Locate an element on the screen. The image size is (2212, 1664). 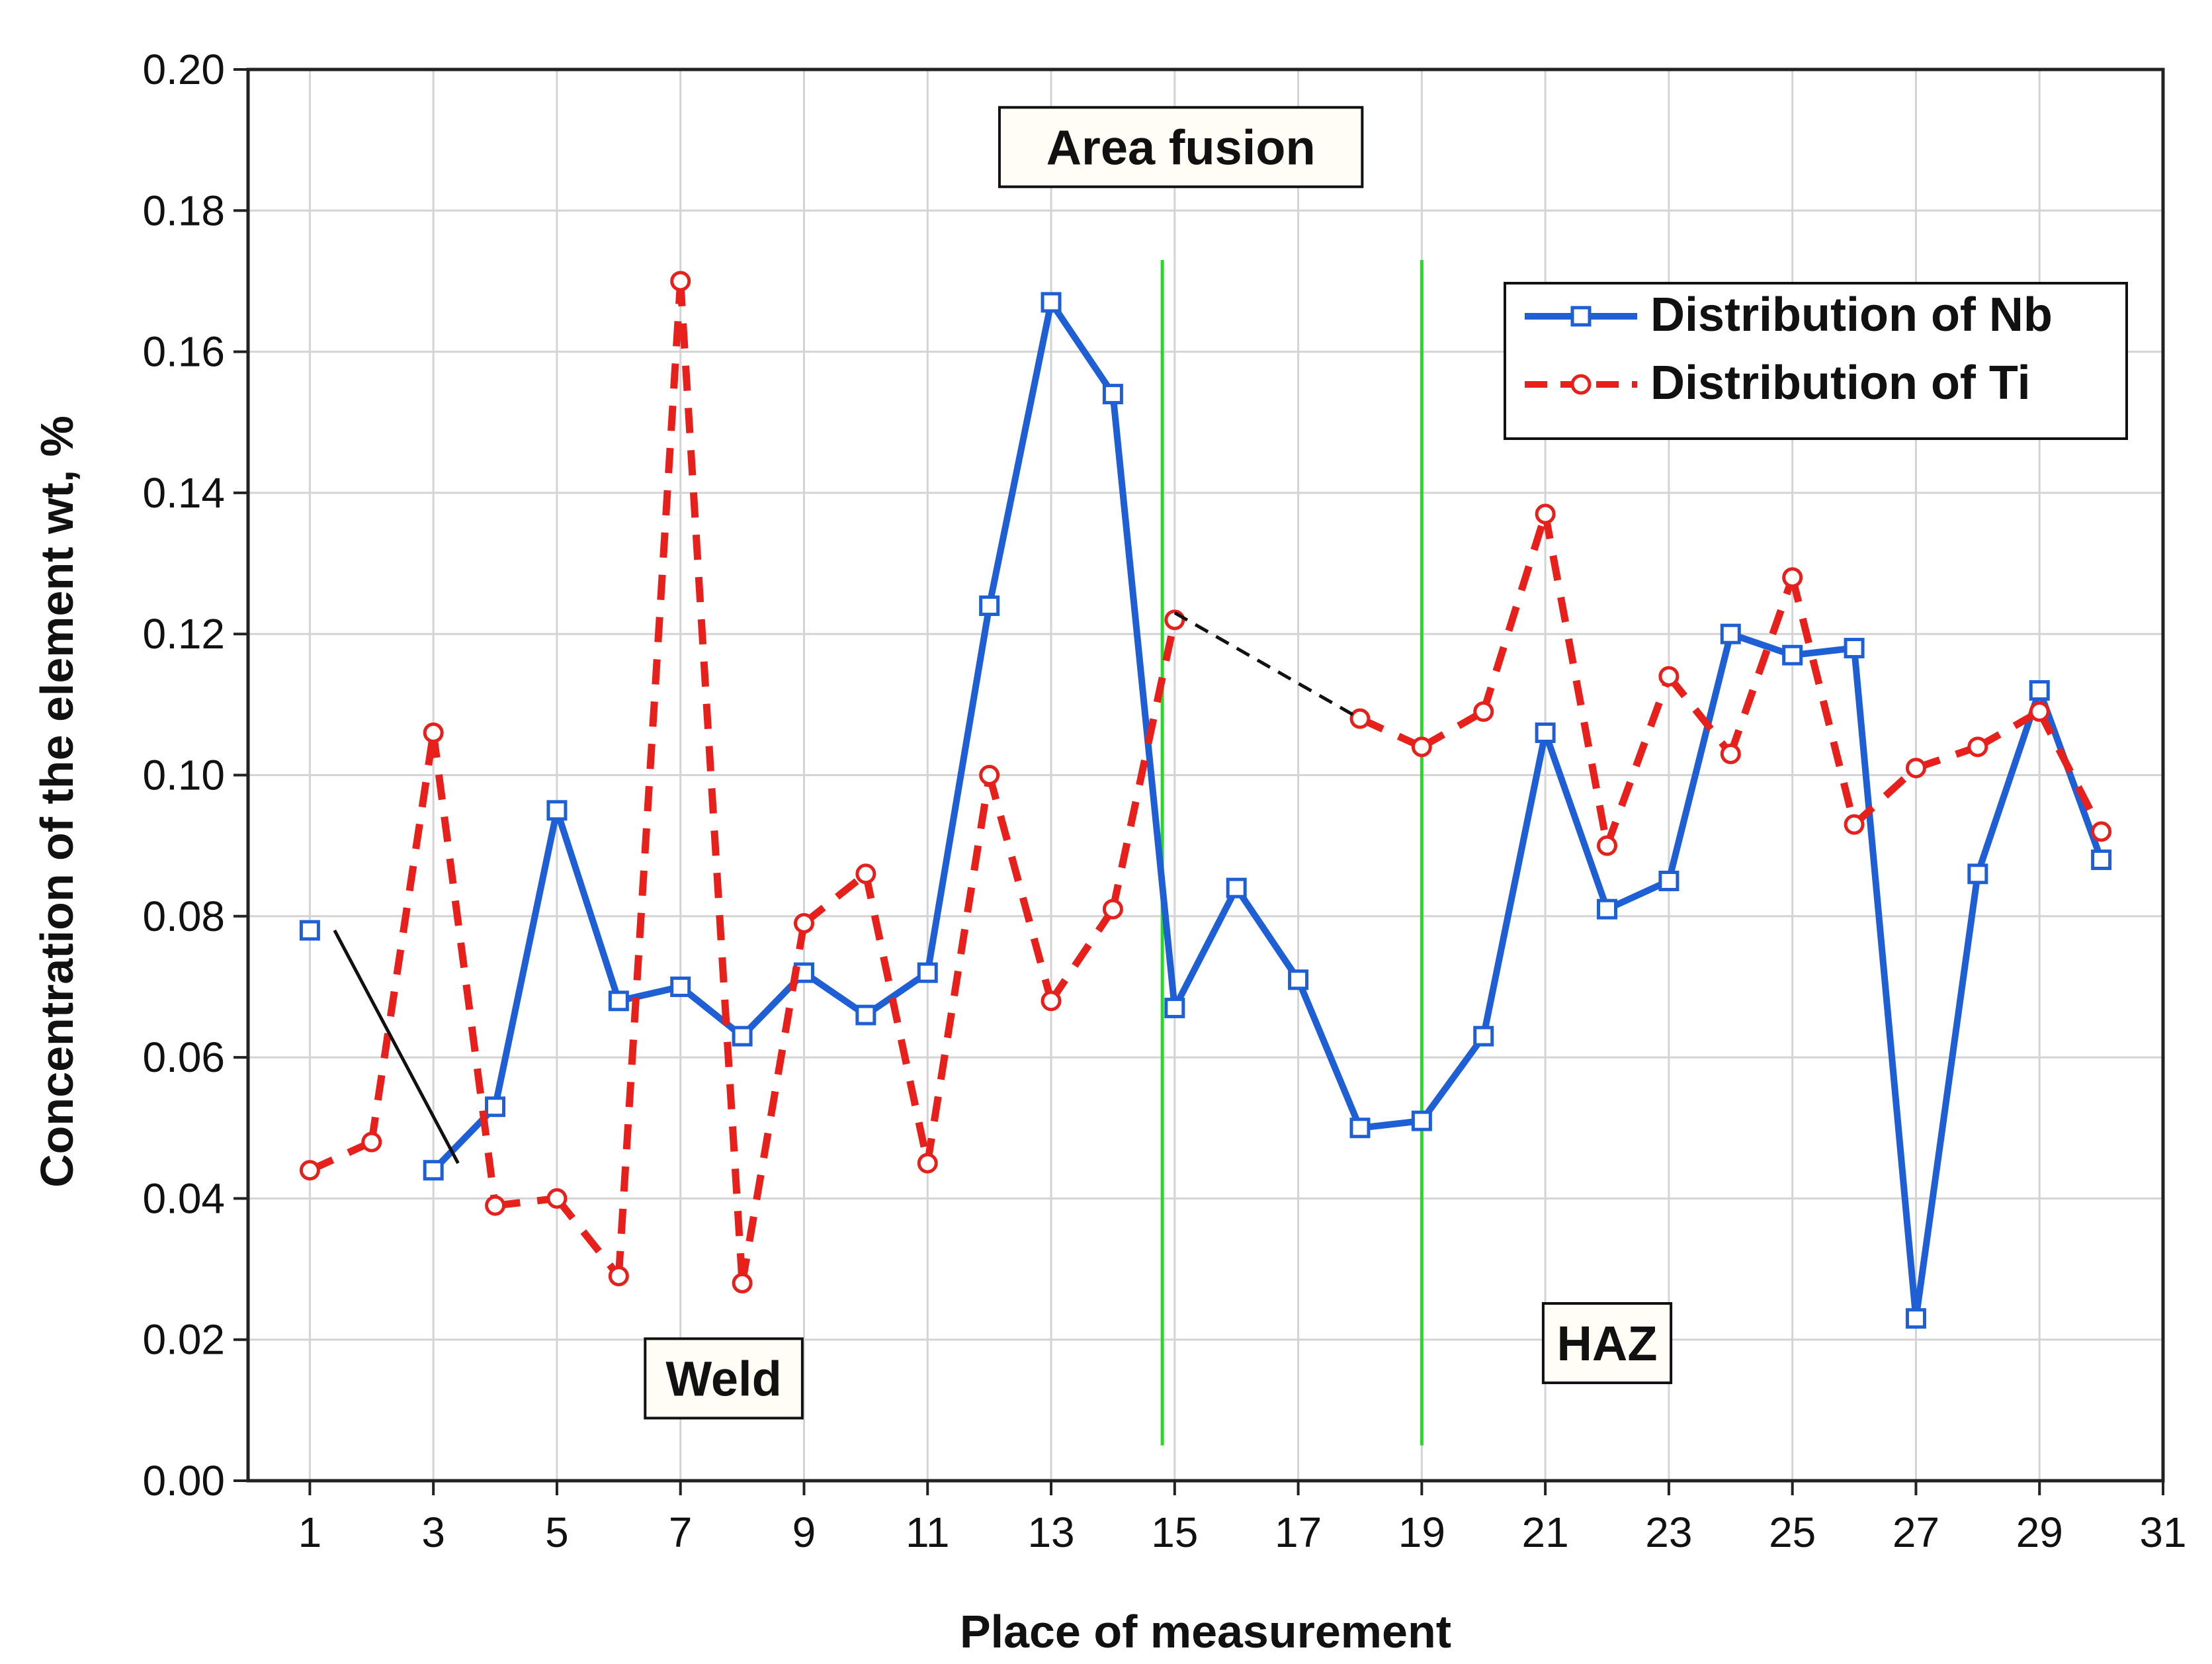
x-tick-label: 5 is located at coordinates (557, 1532).